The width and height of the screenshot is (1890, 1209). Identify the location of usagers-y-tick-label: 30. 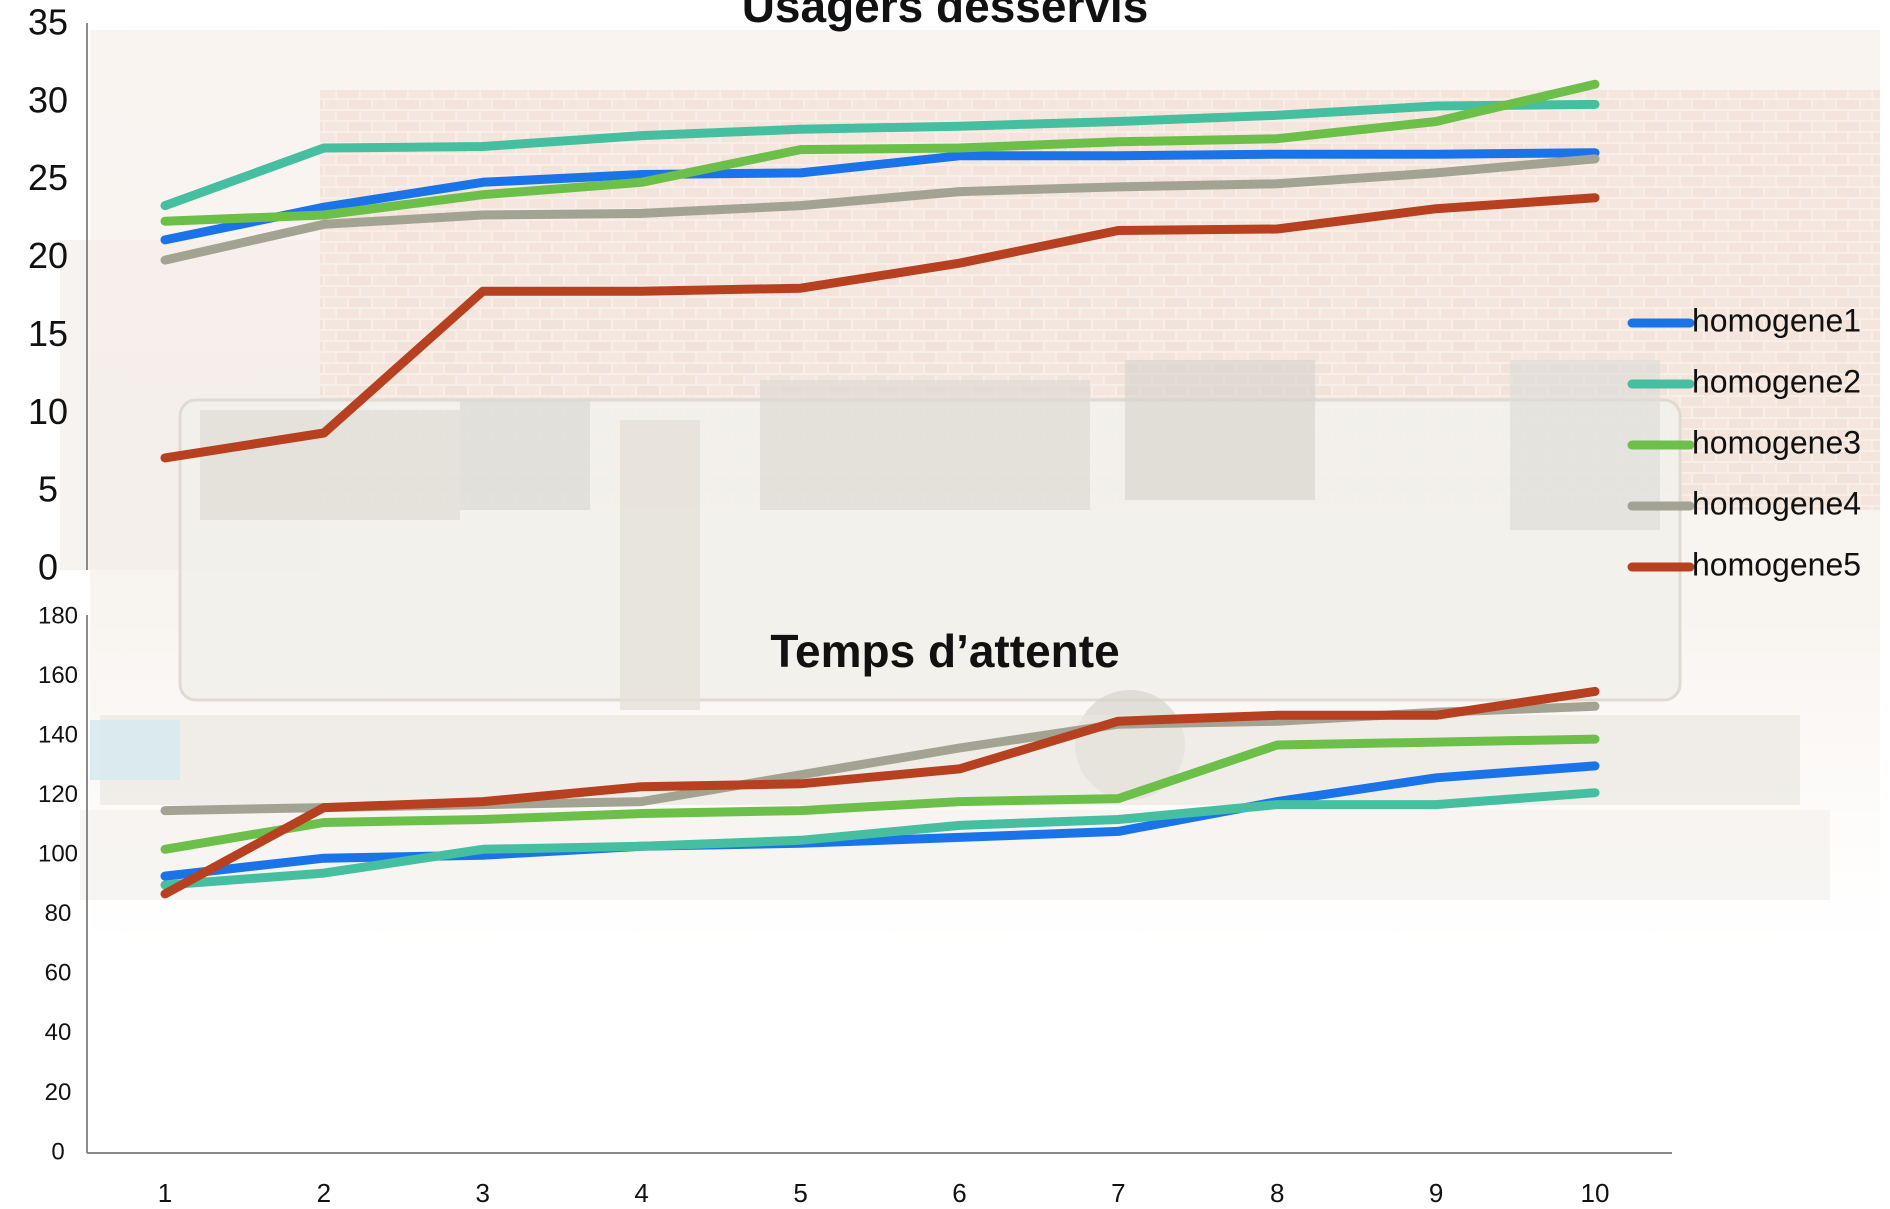
(48, 99).